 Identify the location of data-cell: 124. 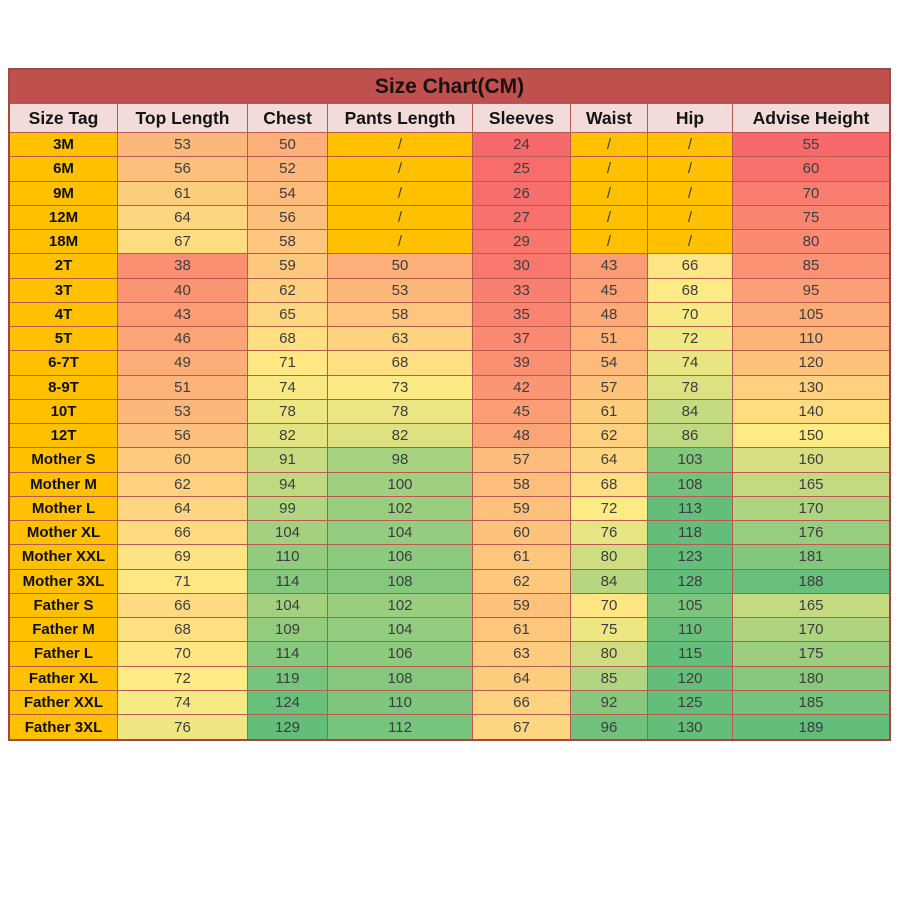
(288, 702).